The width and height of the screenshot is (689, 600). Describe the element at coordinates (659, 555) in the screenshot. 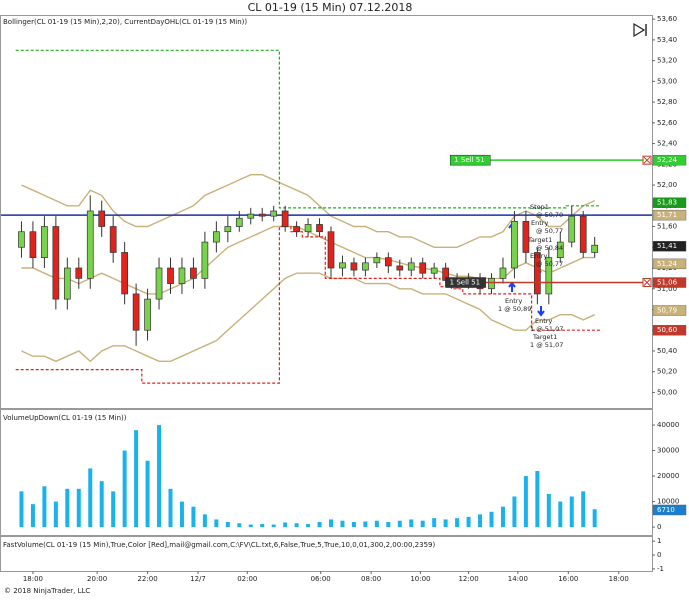

I see `y-tick-label: 0` at that location.